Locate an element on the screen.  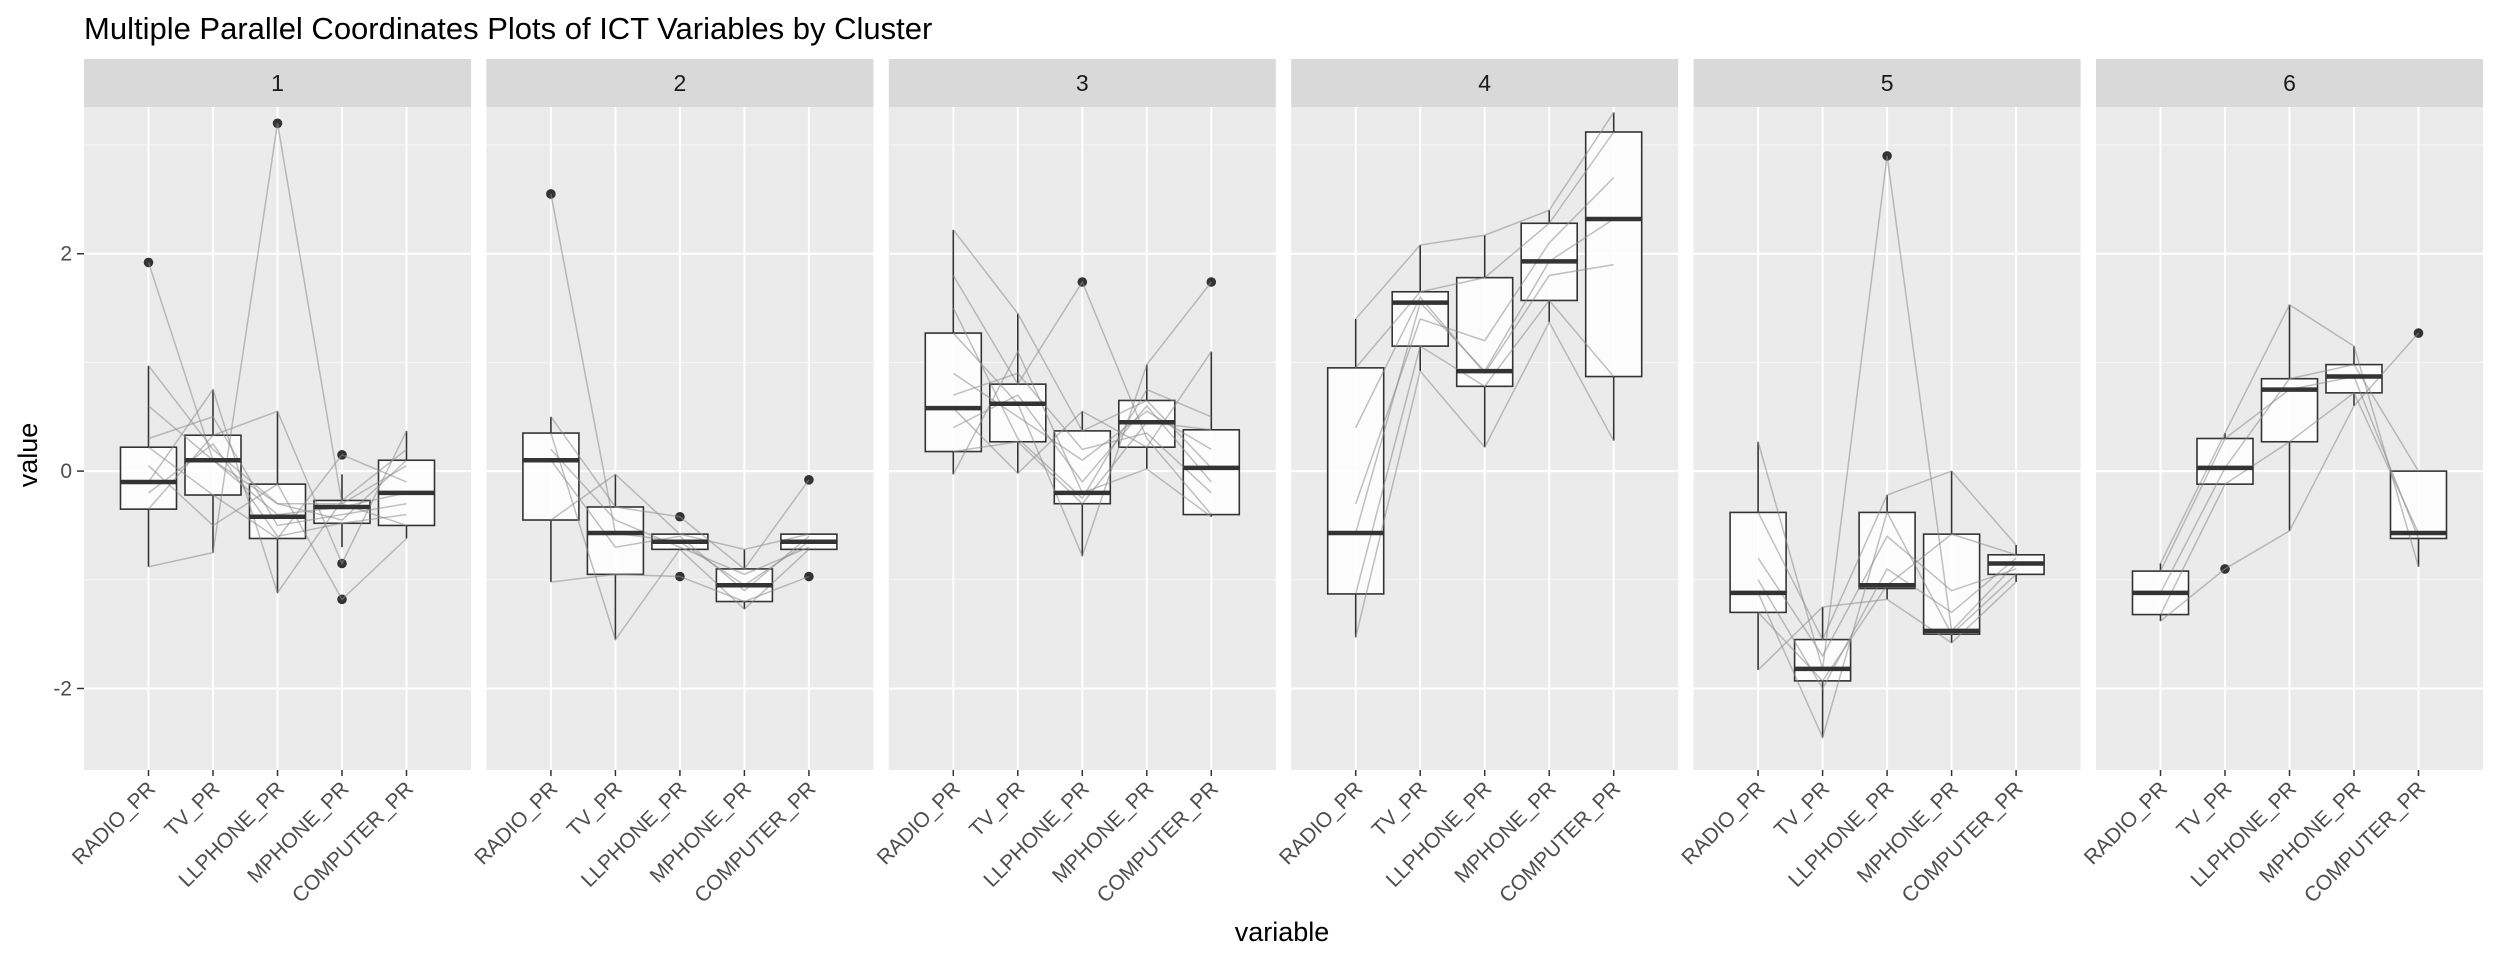
y-tick-label: -2 is located at coordinates (62, 688).